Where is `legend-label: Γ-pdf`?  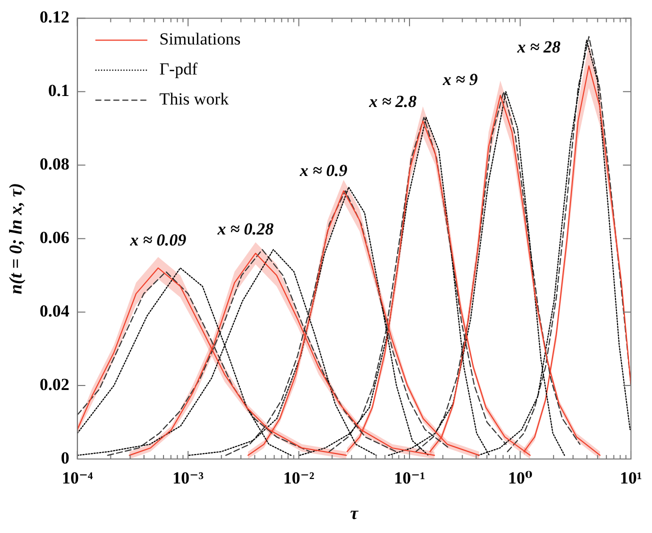 legend-label: Γ-pdf is located at coordinates (178, 69).